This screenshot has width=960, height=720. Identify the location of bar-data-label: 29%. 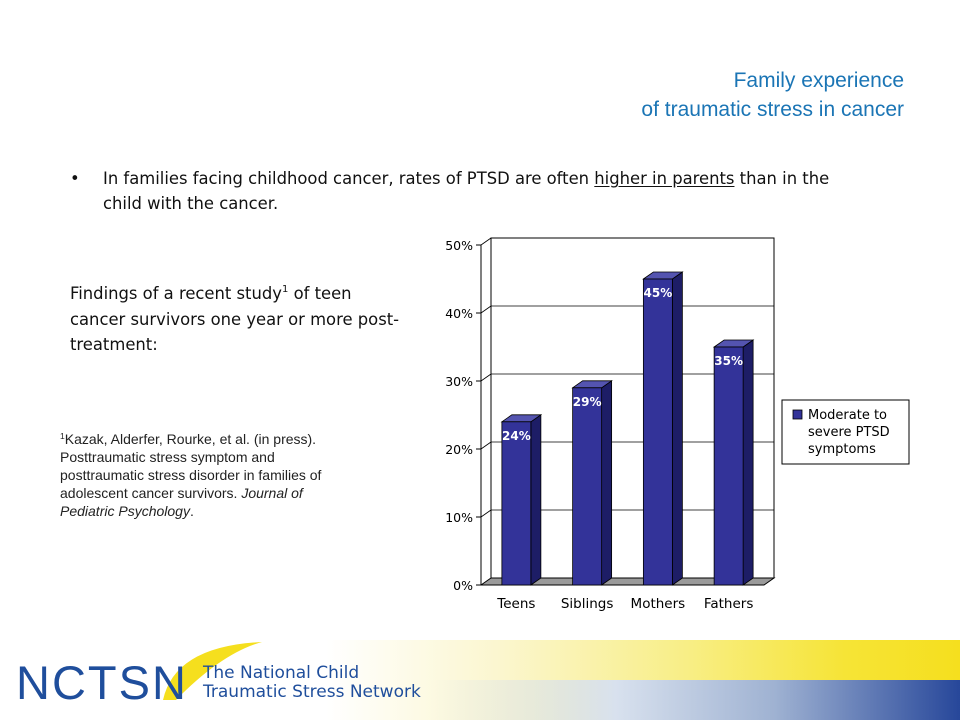
(587, 402).